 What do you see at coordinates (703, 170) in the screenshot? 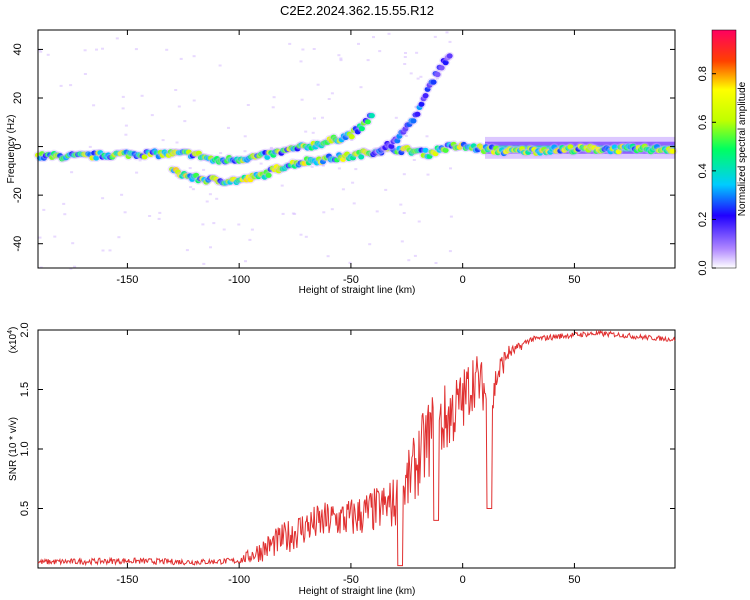
I see `colorbar-tick-label: 0.4` at bounding box center [703, 170].